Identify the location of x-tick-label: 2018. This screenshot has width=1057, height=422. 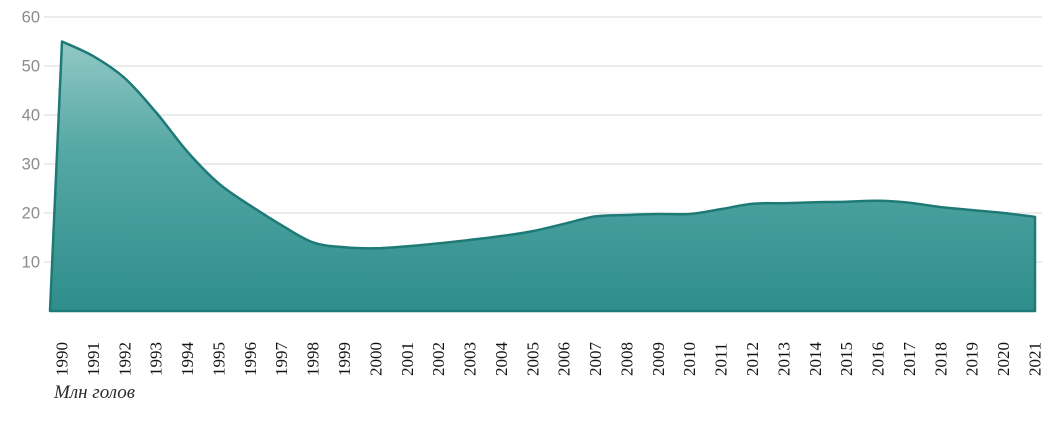
(940, 359).